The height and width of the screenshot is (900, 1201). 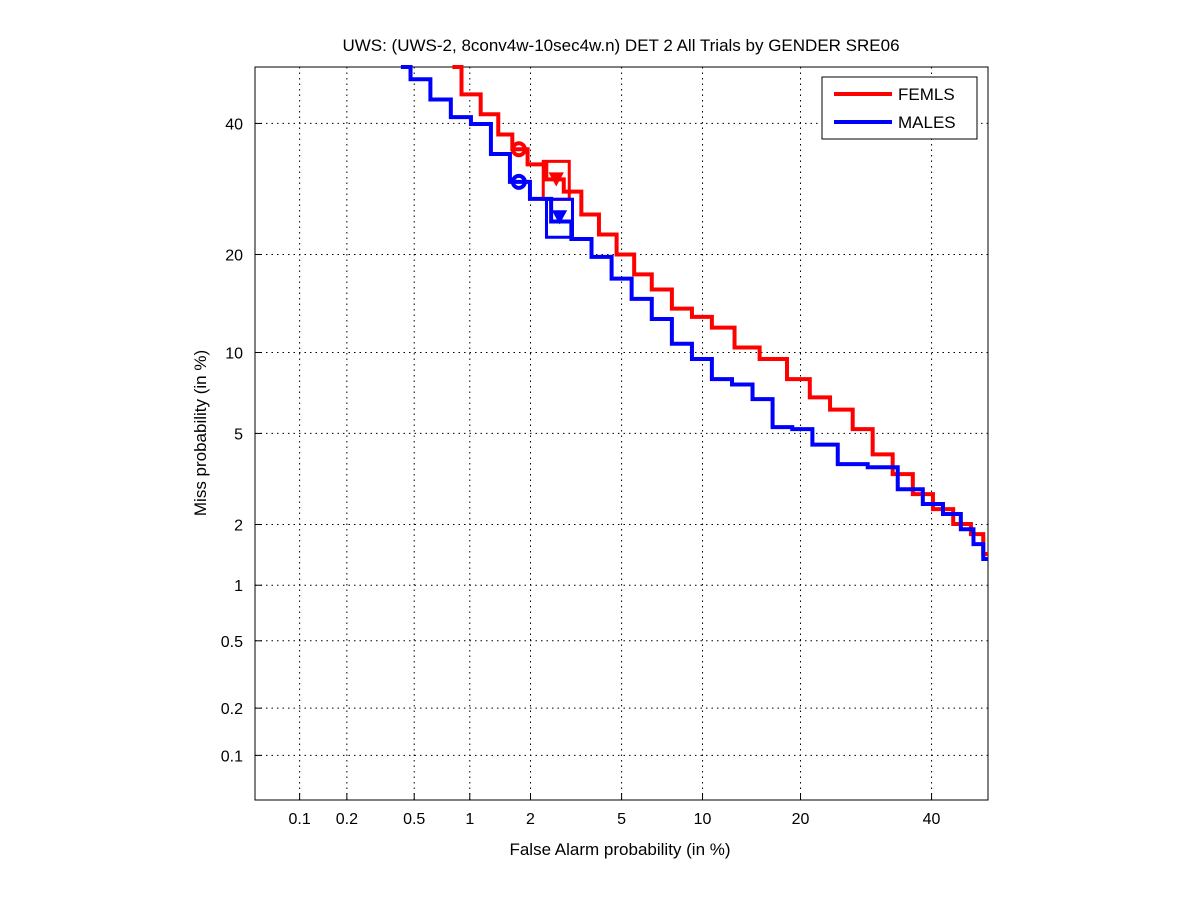 What do you see at coordinates (801, 819) in the screenshot?
I see `x-tick-label: 20` at bounding box center [801, 819].